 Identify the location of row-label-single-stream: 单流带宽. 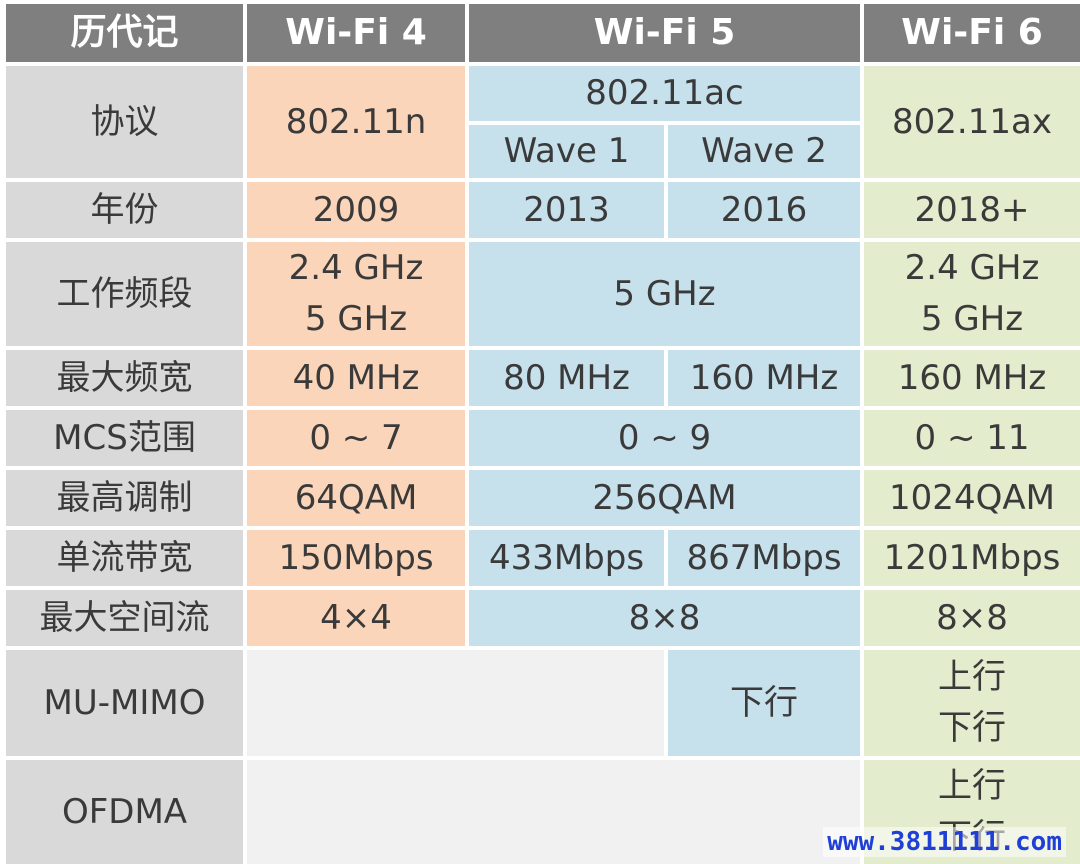
(124, 558).